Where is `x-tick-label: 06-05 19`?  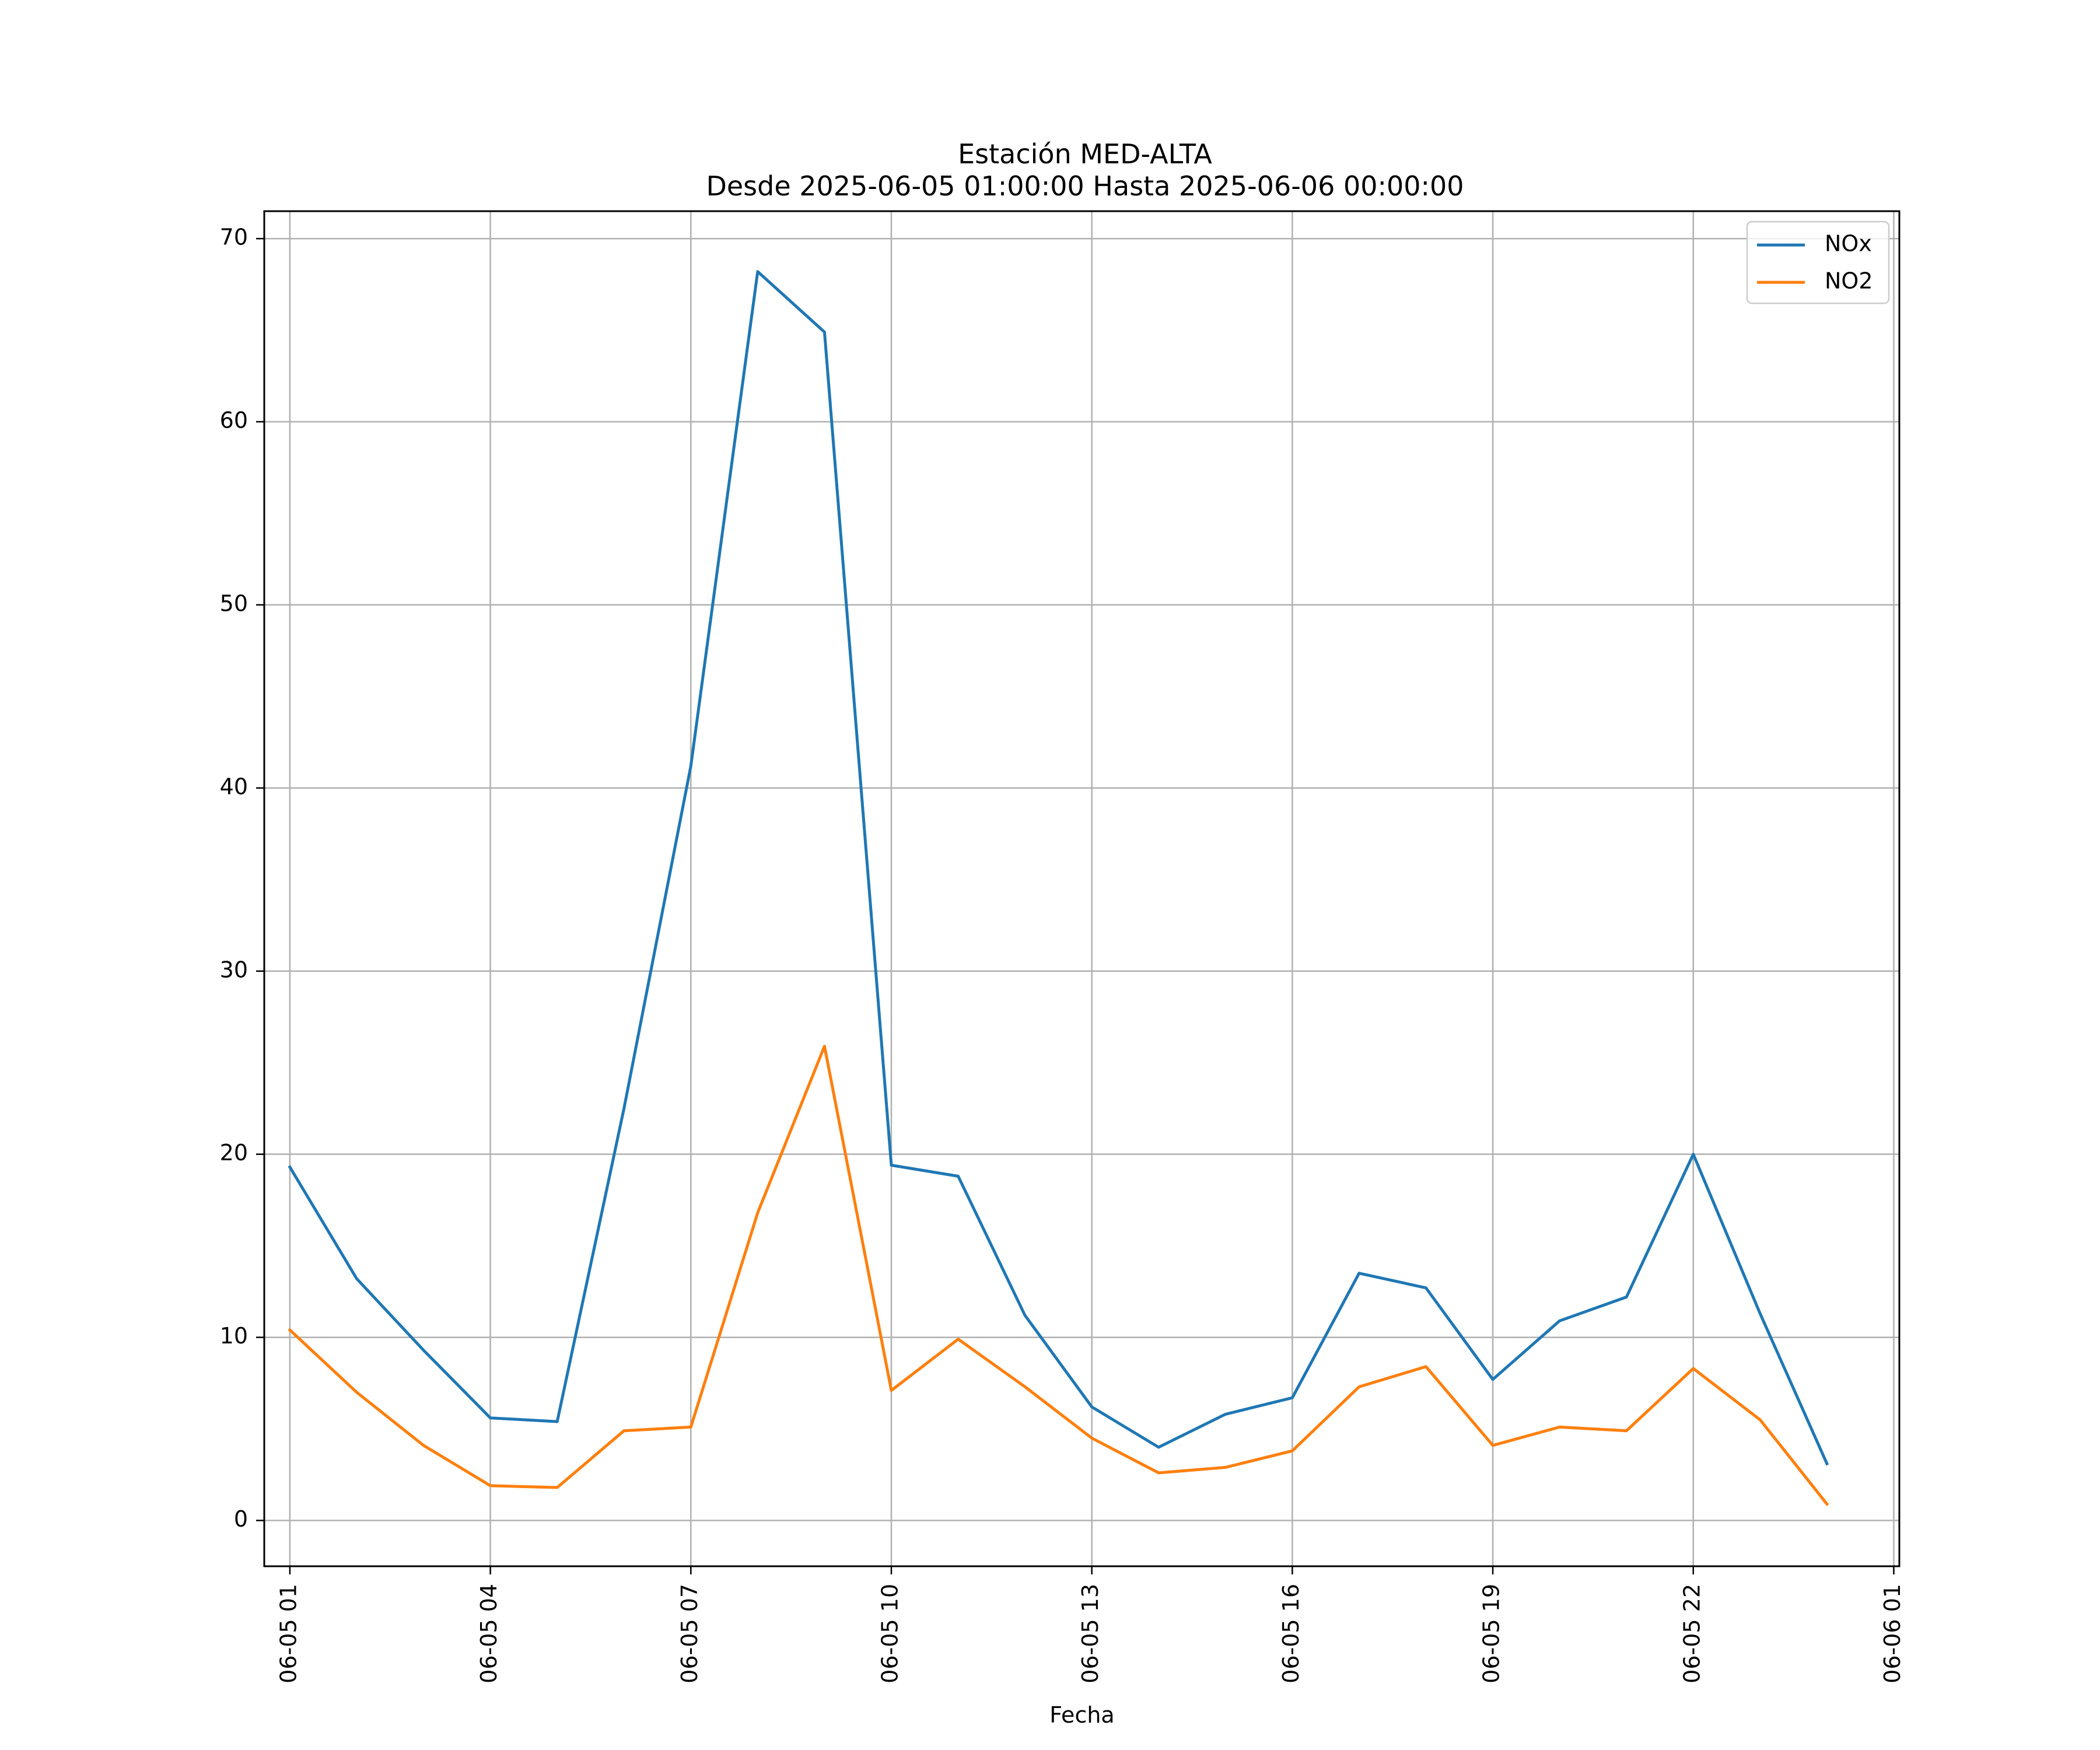 x-tick-label: 06-05 19 is located at coordinates (1491, 1634).